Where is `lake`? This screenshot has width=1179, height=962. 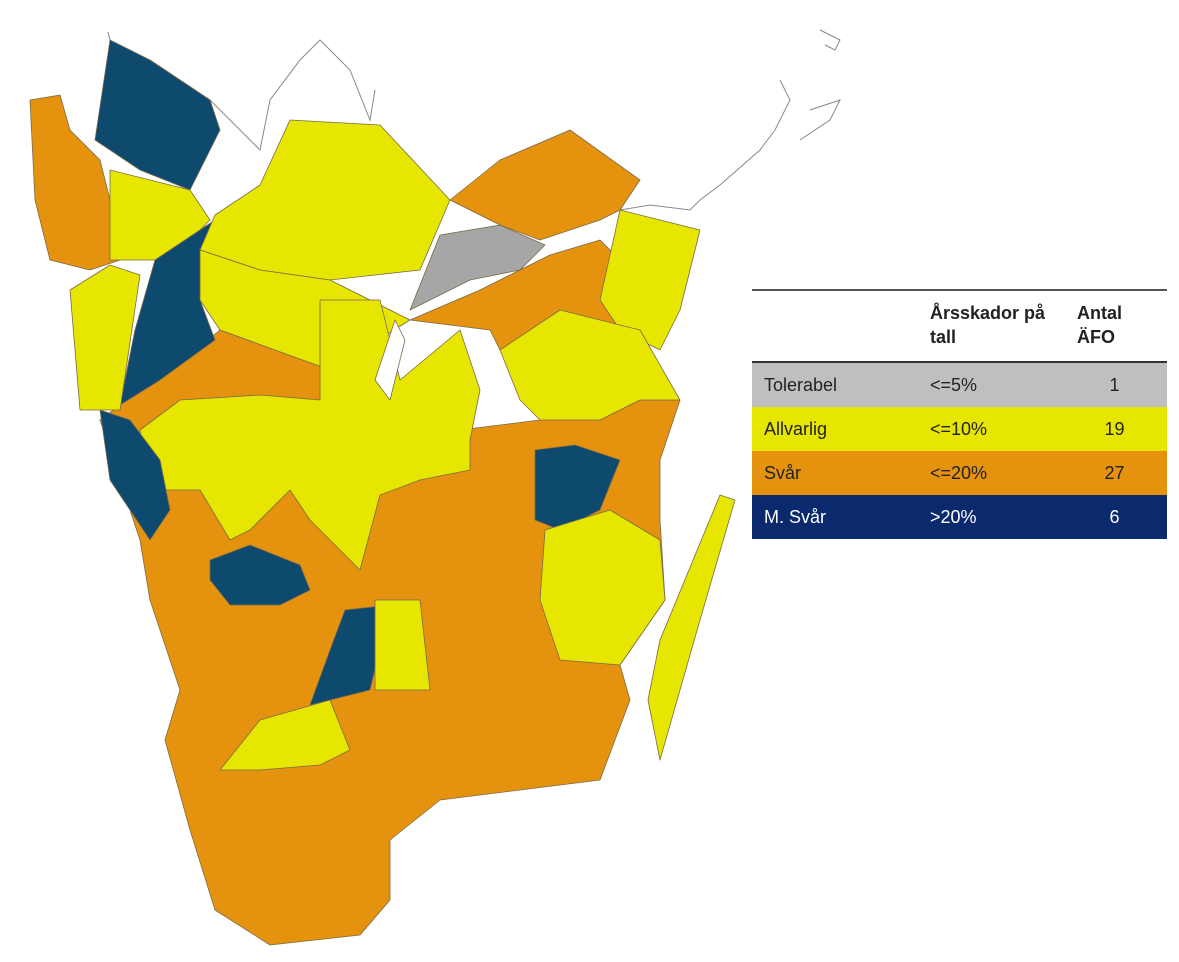
lake is located at coordinates (390, 360).